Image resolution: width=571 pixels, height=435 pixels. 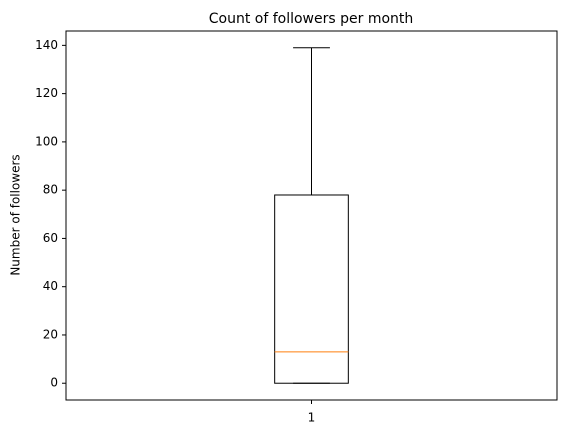 What do you see at coordinates (46, 45) in the screenshot?
I see `y-tick-label: 140` at bounding box center [46, 45].